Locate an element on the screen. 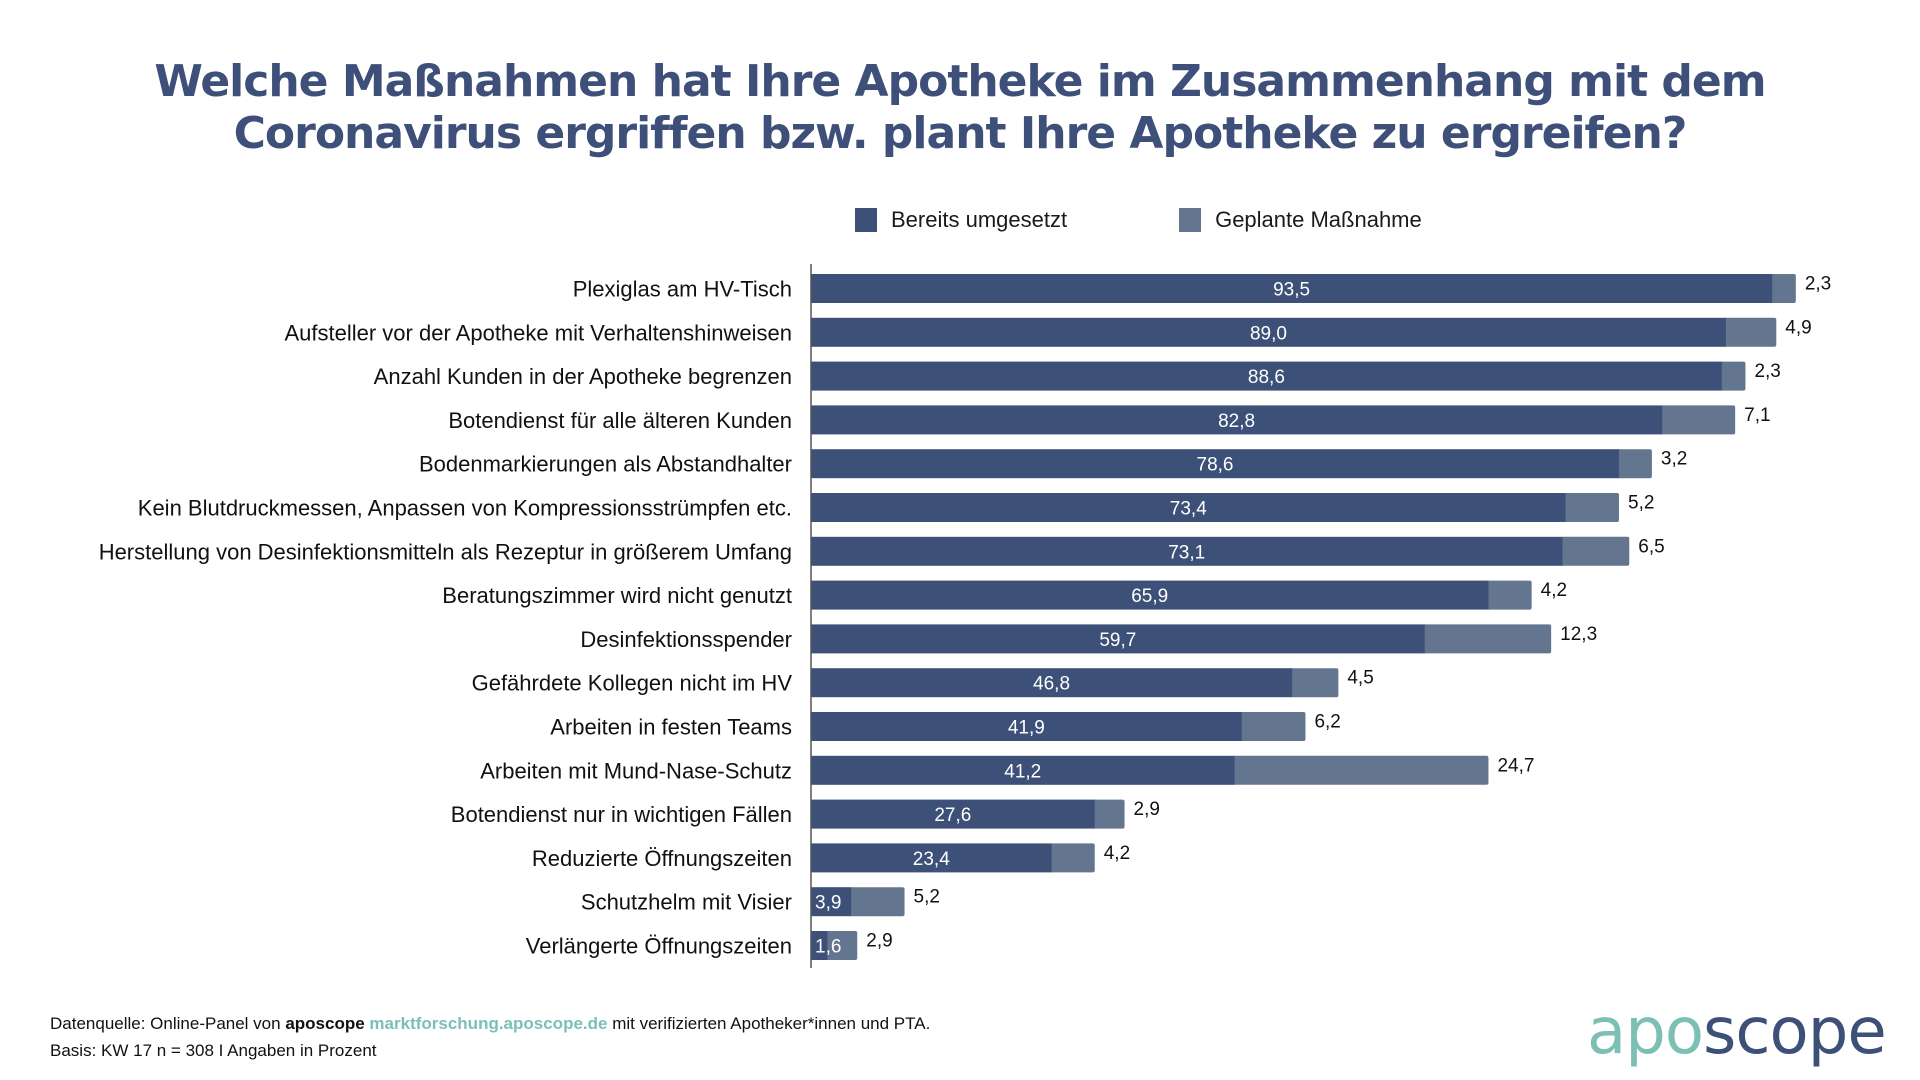 Image resolution: width=1920 pixels, height=1080 pixels. legend-item-implemented: Bereits umgesetzt is located at coordinates (961, 220).